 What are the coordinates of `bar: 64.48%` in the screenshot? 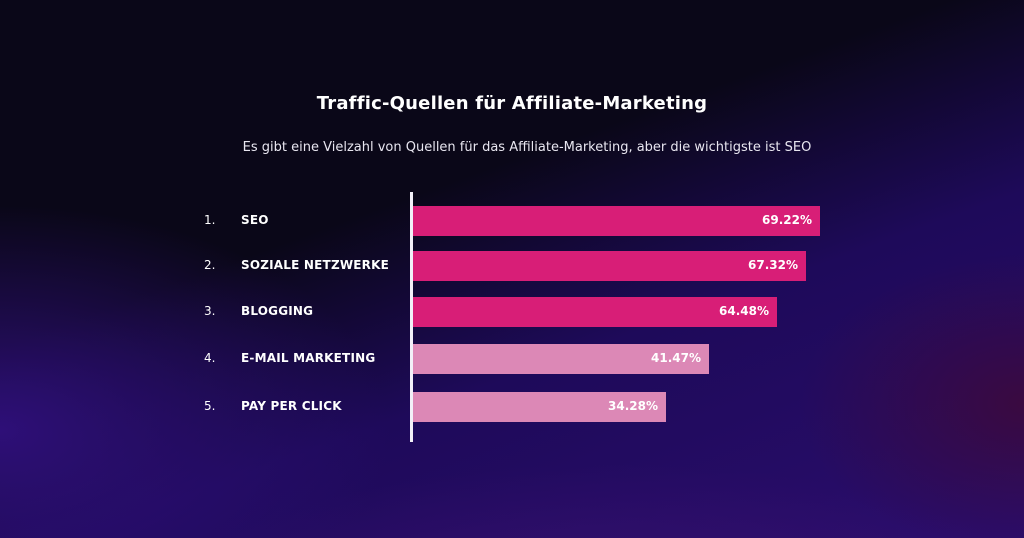 It's located at (595, 312).